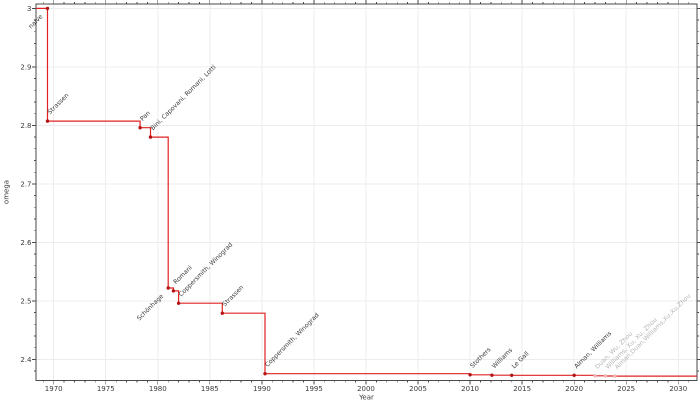  I want to click on x-tick-label: 1995, so click(314, 389).